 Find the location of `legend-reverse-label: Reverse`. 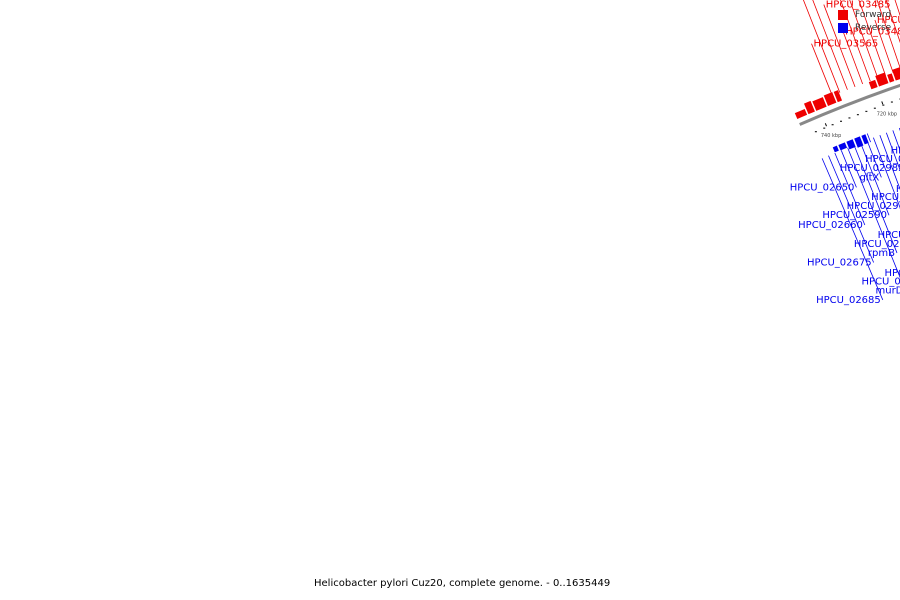

legend-reverse-label: Reverse is located at coordinates (873, 27).